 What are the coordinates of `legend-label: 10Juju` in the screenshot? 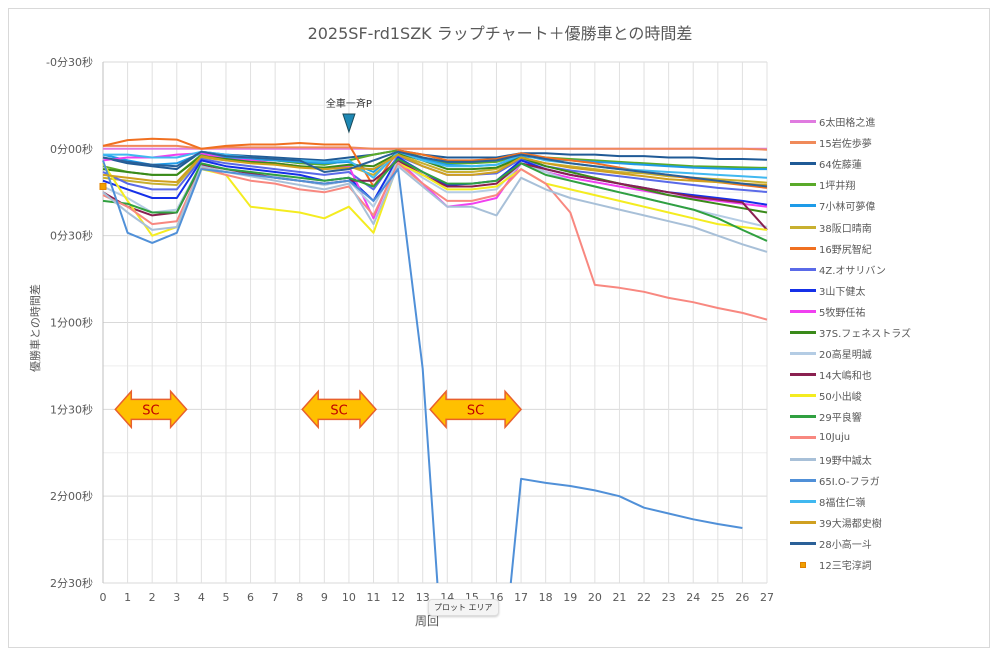 It's located at (835, 438).